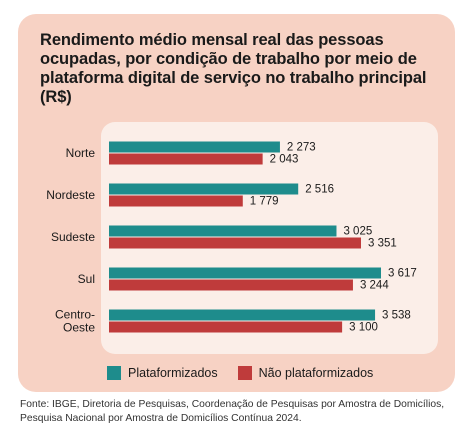  What do you see at coordinates (204, 189) in the screenshot?
I see `bar-nordeste-plataformizados` at bounding box center [204, 189].